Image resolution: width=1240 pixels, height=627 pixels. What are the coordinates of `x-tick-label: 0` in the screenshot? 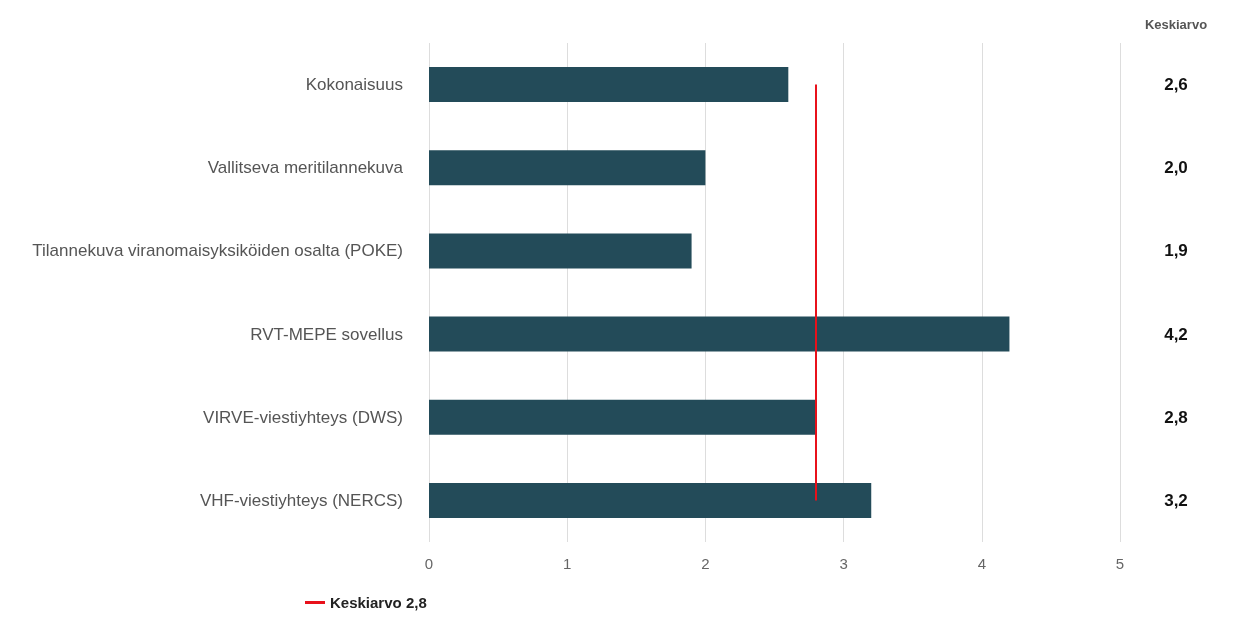 It's located at (429, 563).